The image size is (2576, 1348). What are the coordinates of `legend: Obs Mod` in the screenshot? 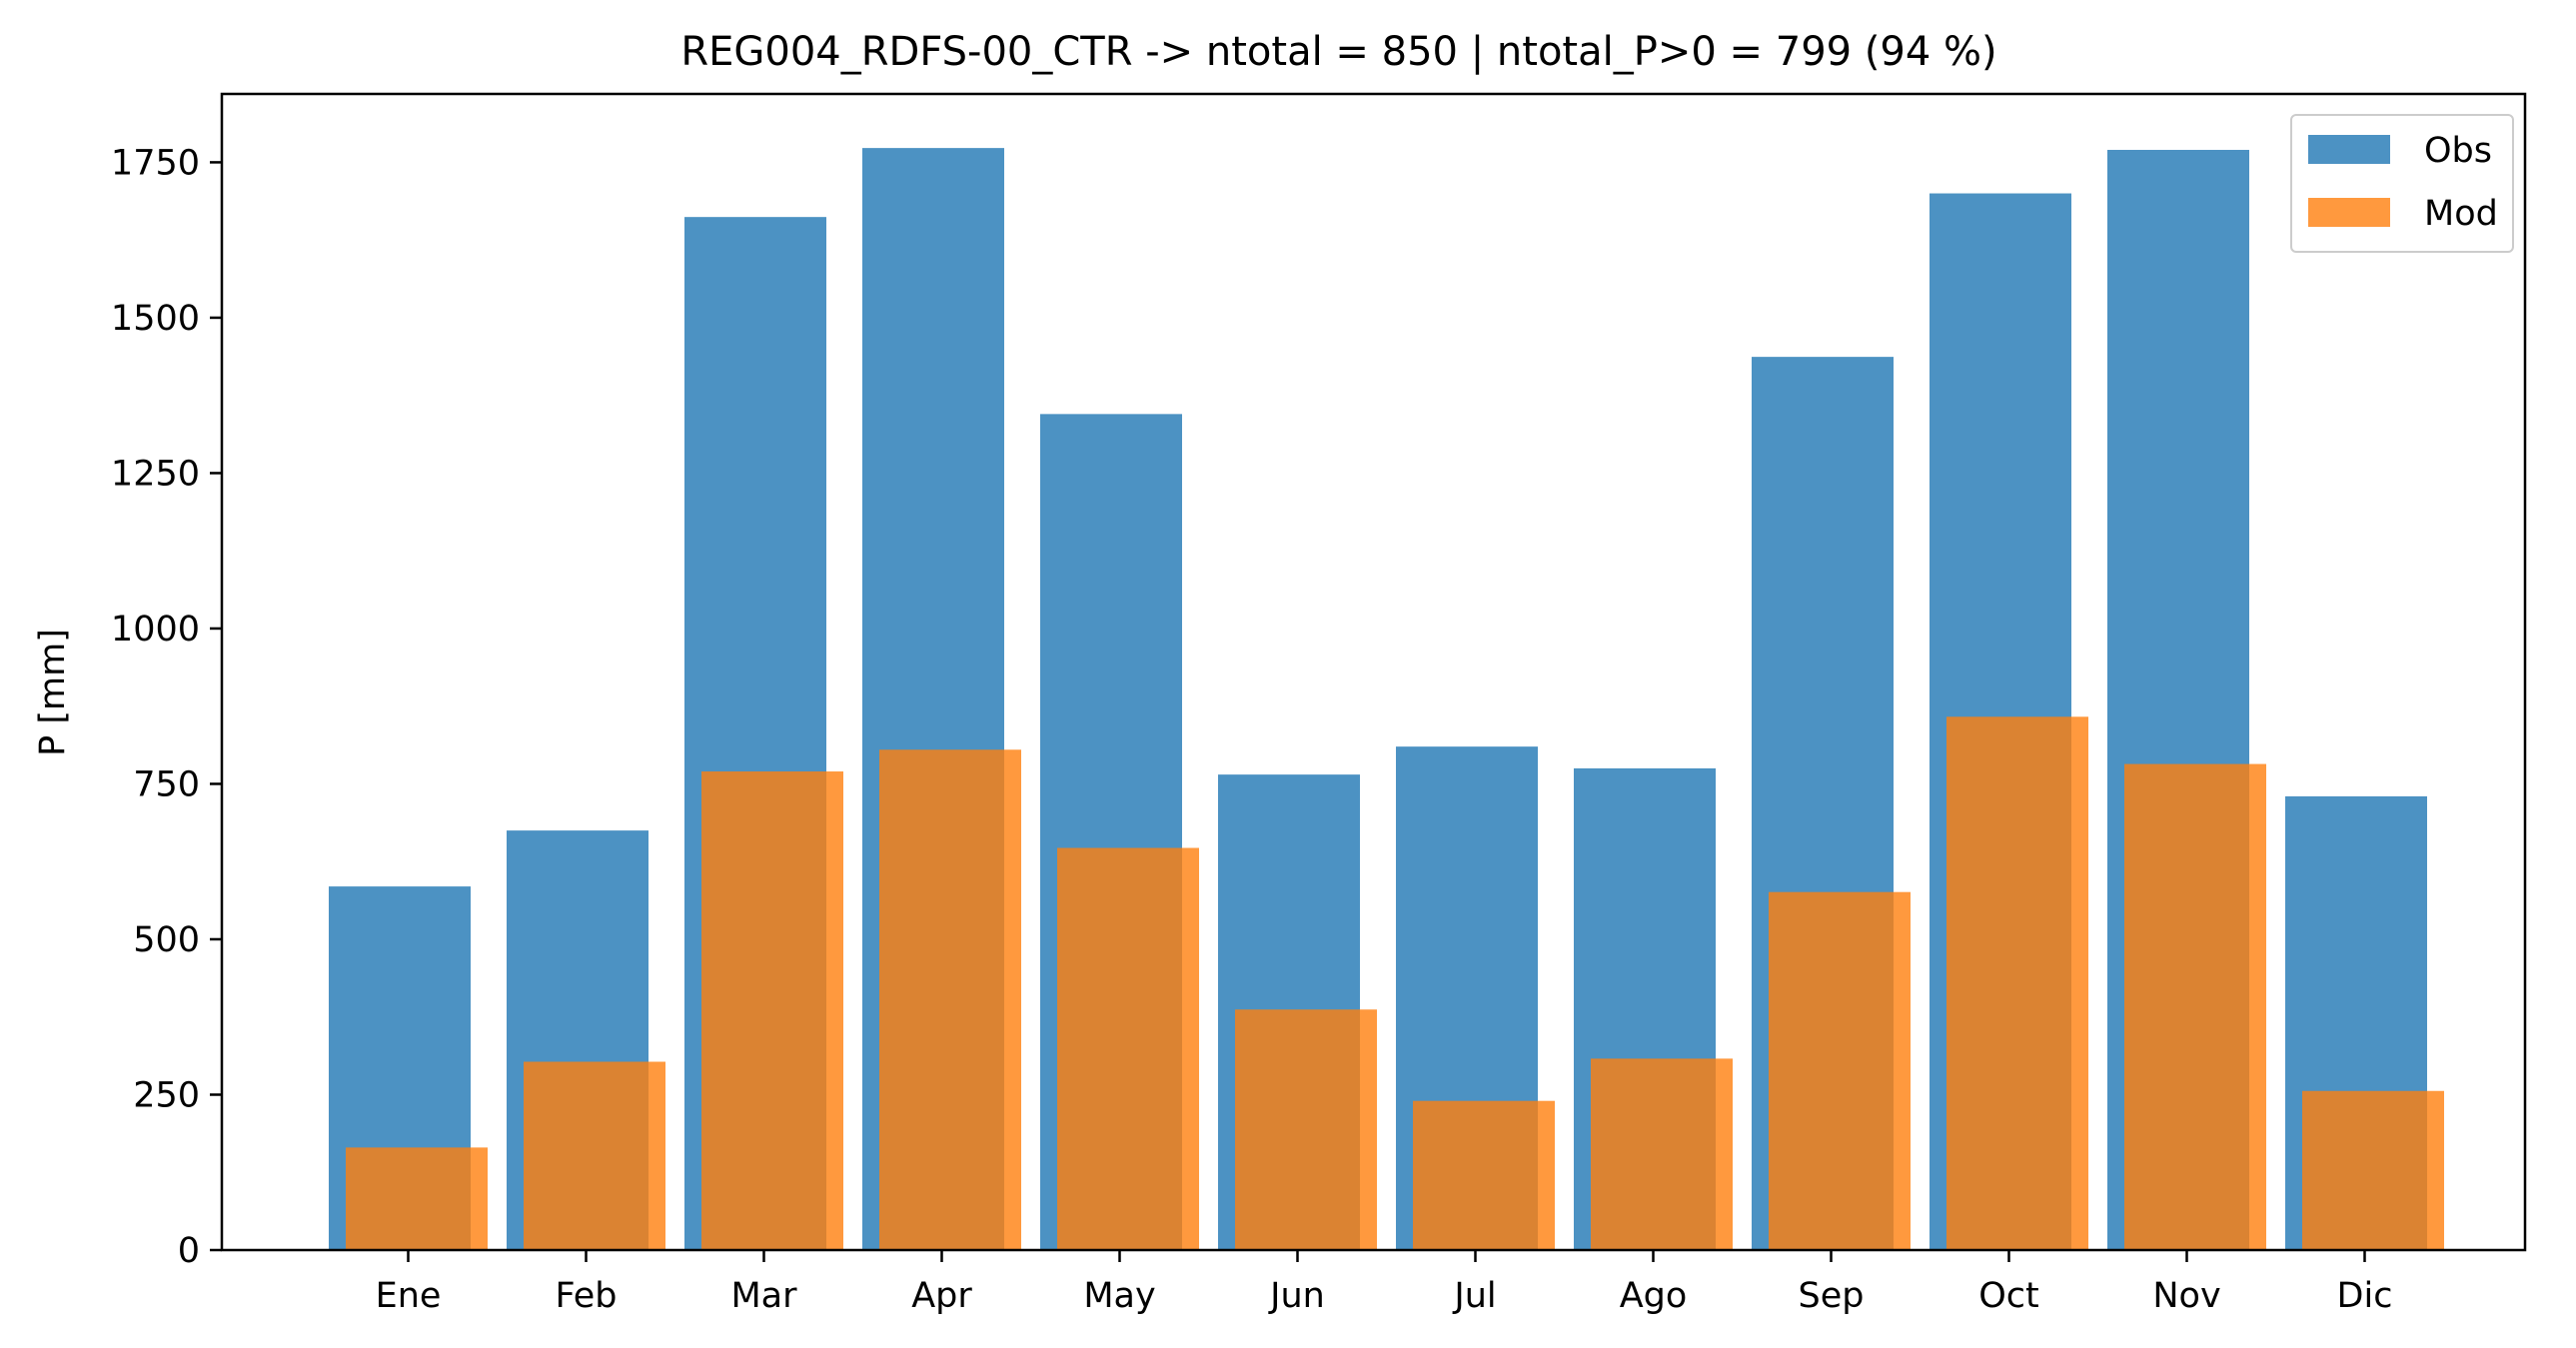 It's located at (2402, 183).